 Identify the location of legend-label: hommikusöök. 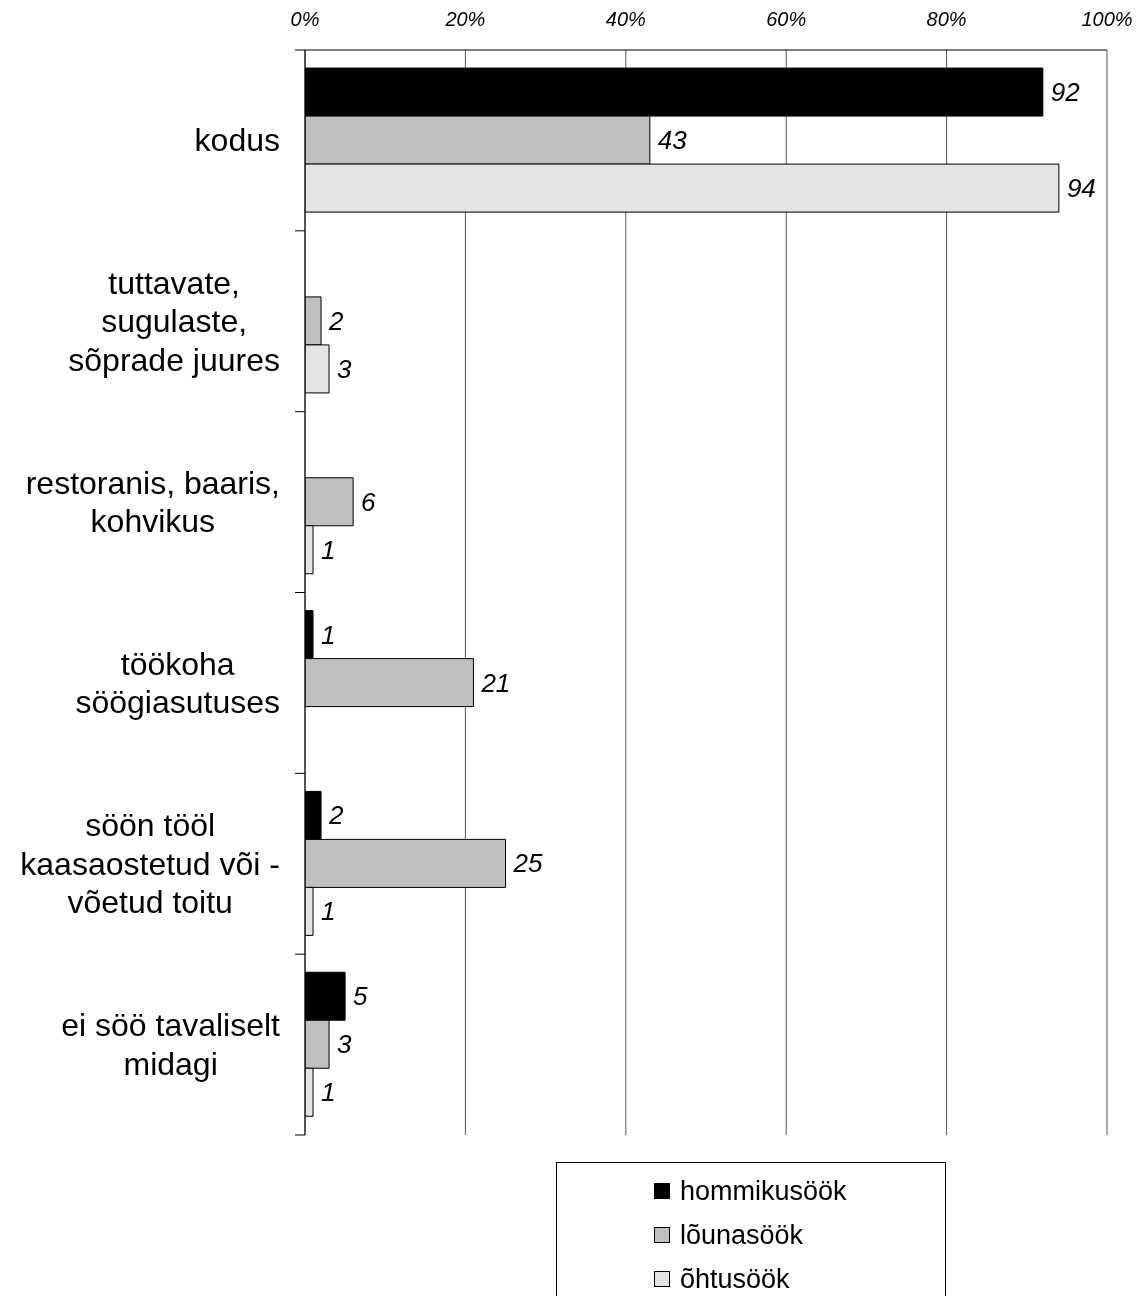
(763, 1191).